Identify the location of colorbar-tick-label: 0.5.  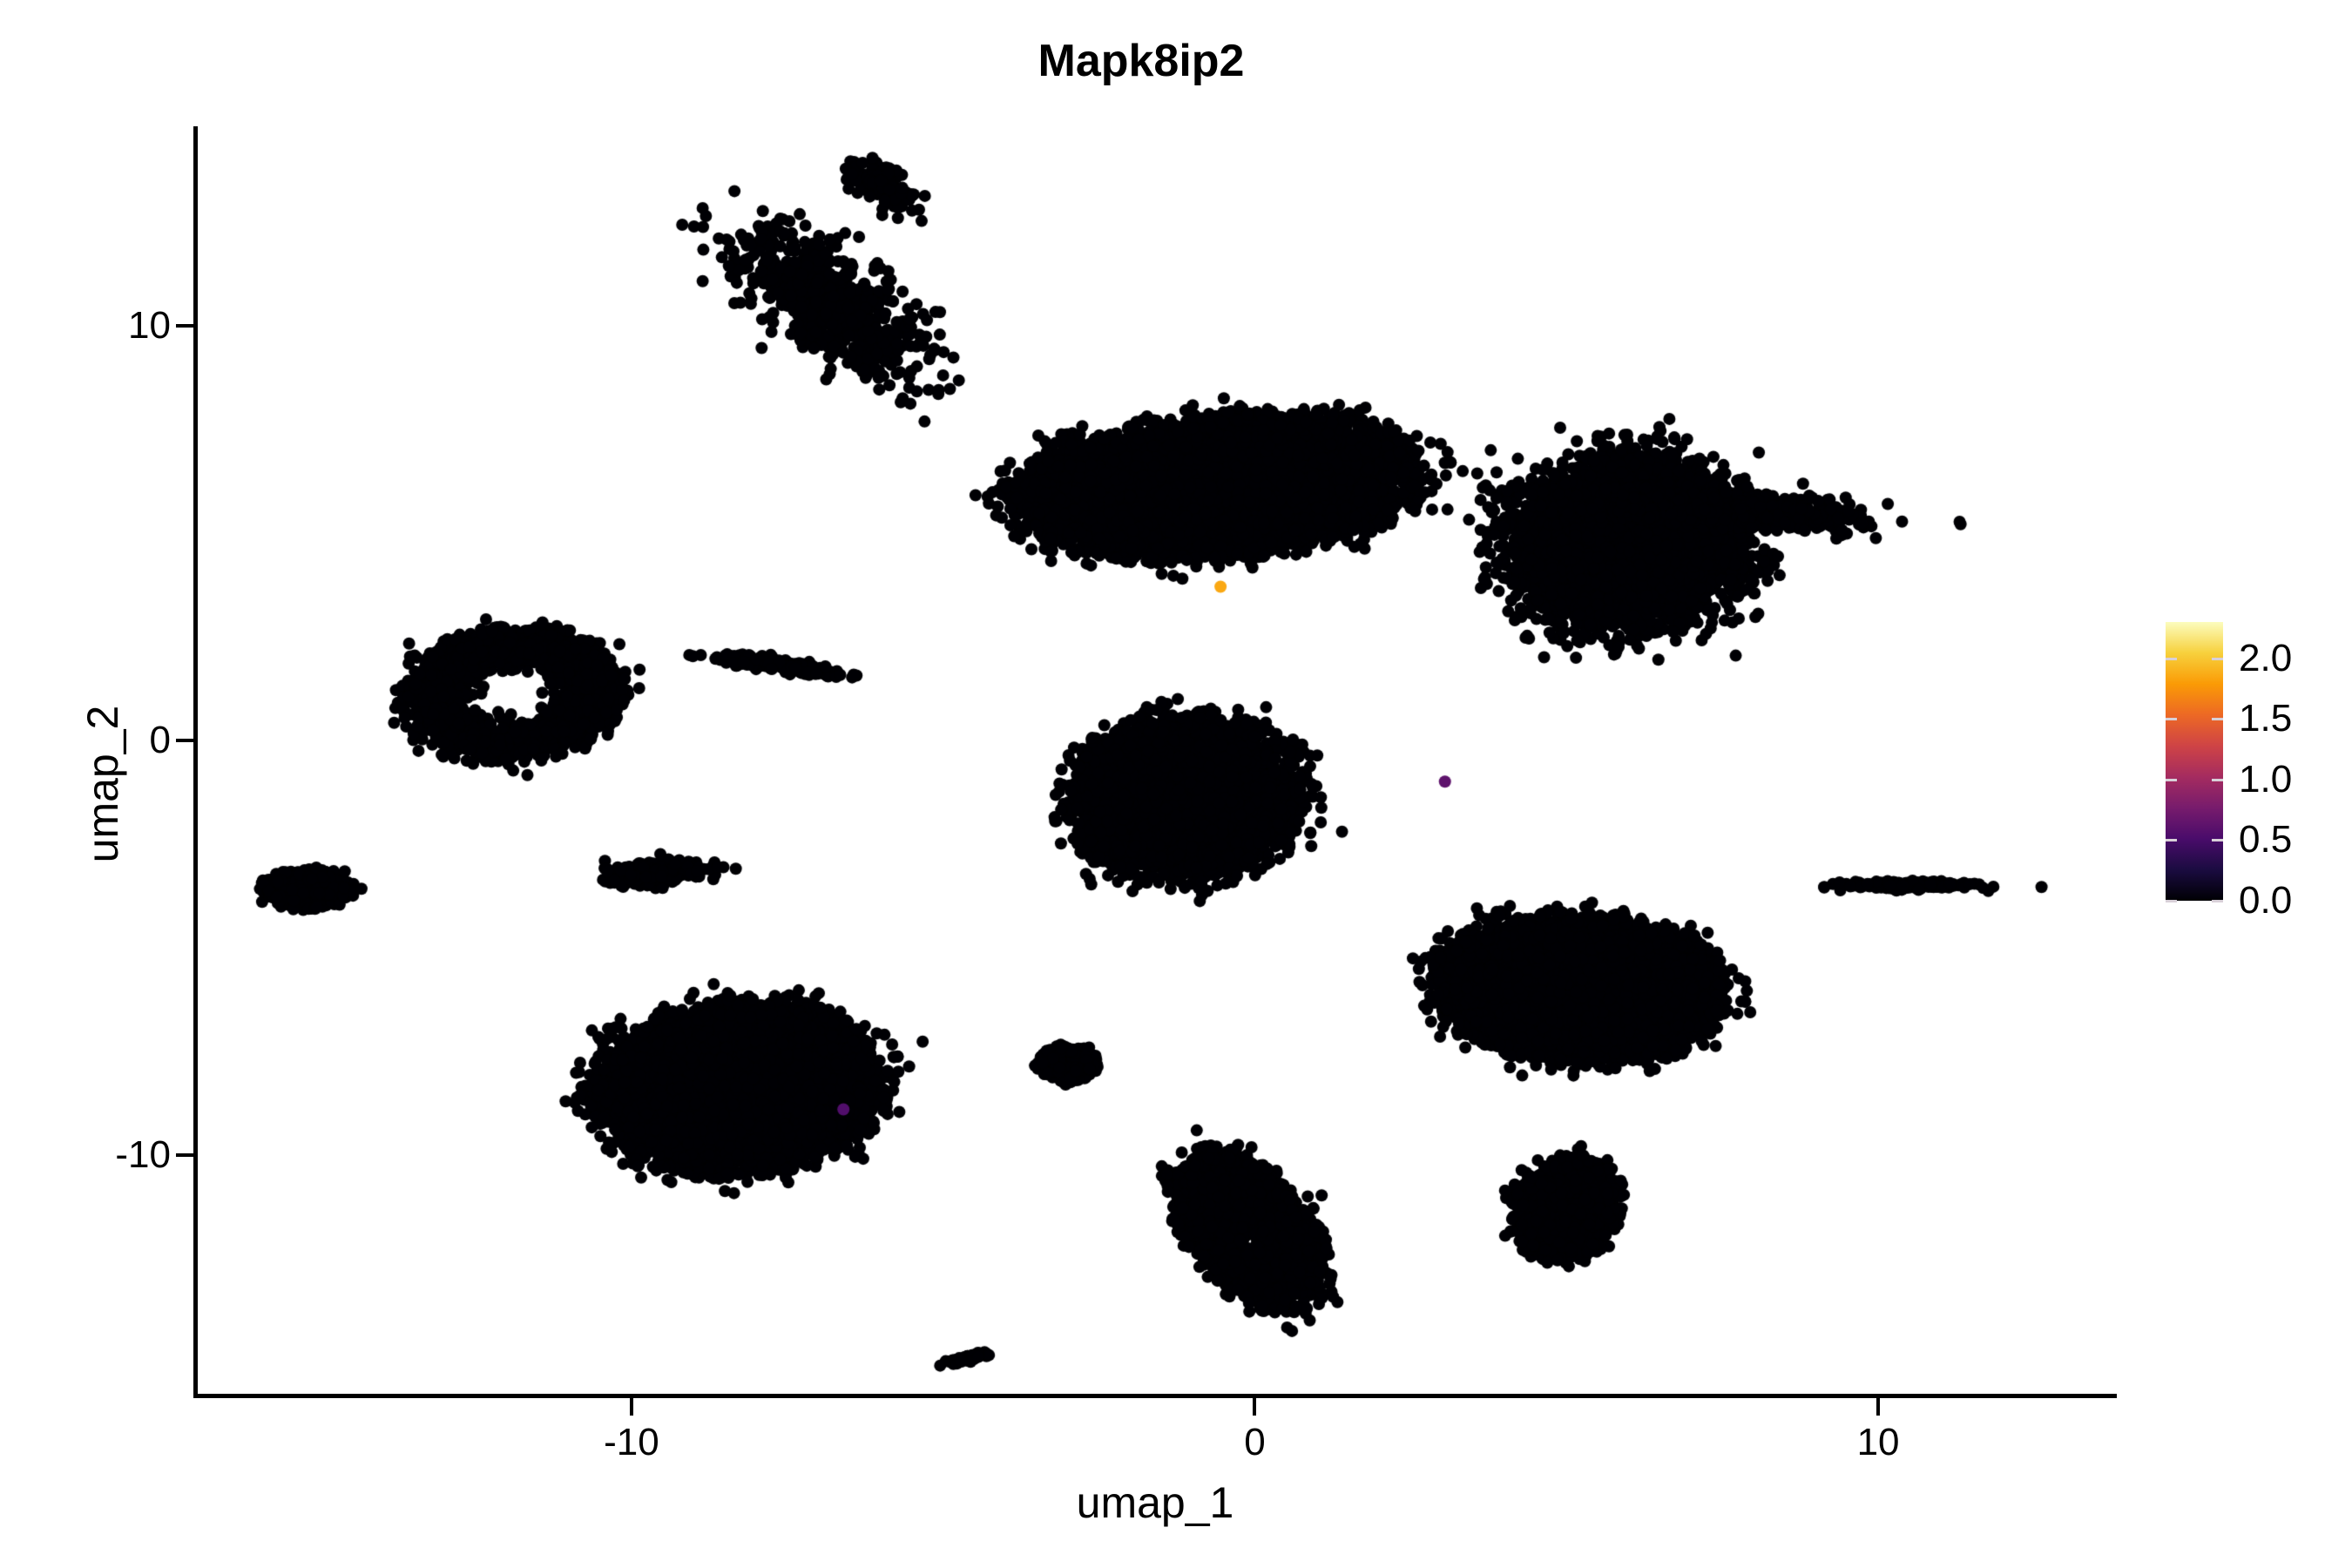
(2266, 840).